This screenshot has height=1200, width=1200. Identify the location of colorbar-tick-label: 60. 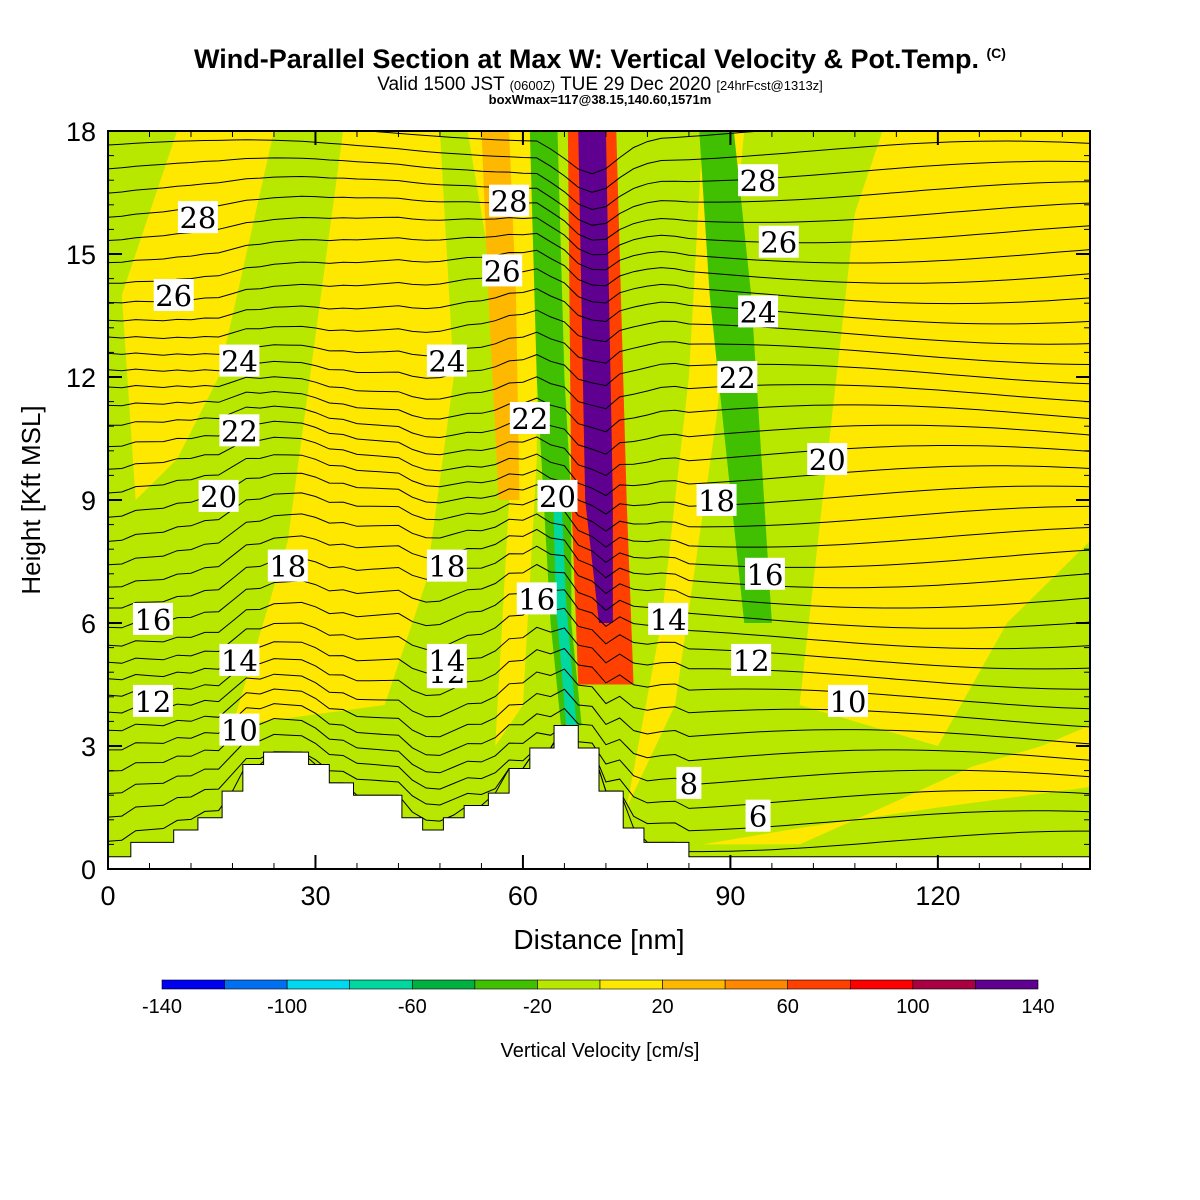
(788, 1007).